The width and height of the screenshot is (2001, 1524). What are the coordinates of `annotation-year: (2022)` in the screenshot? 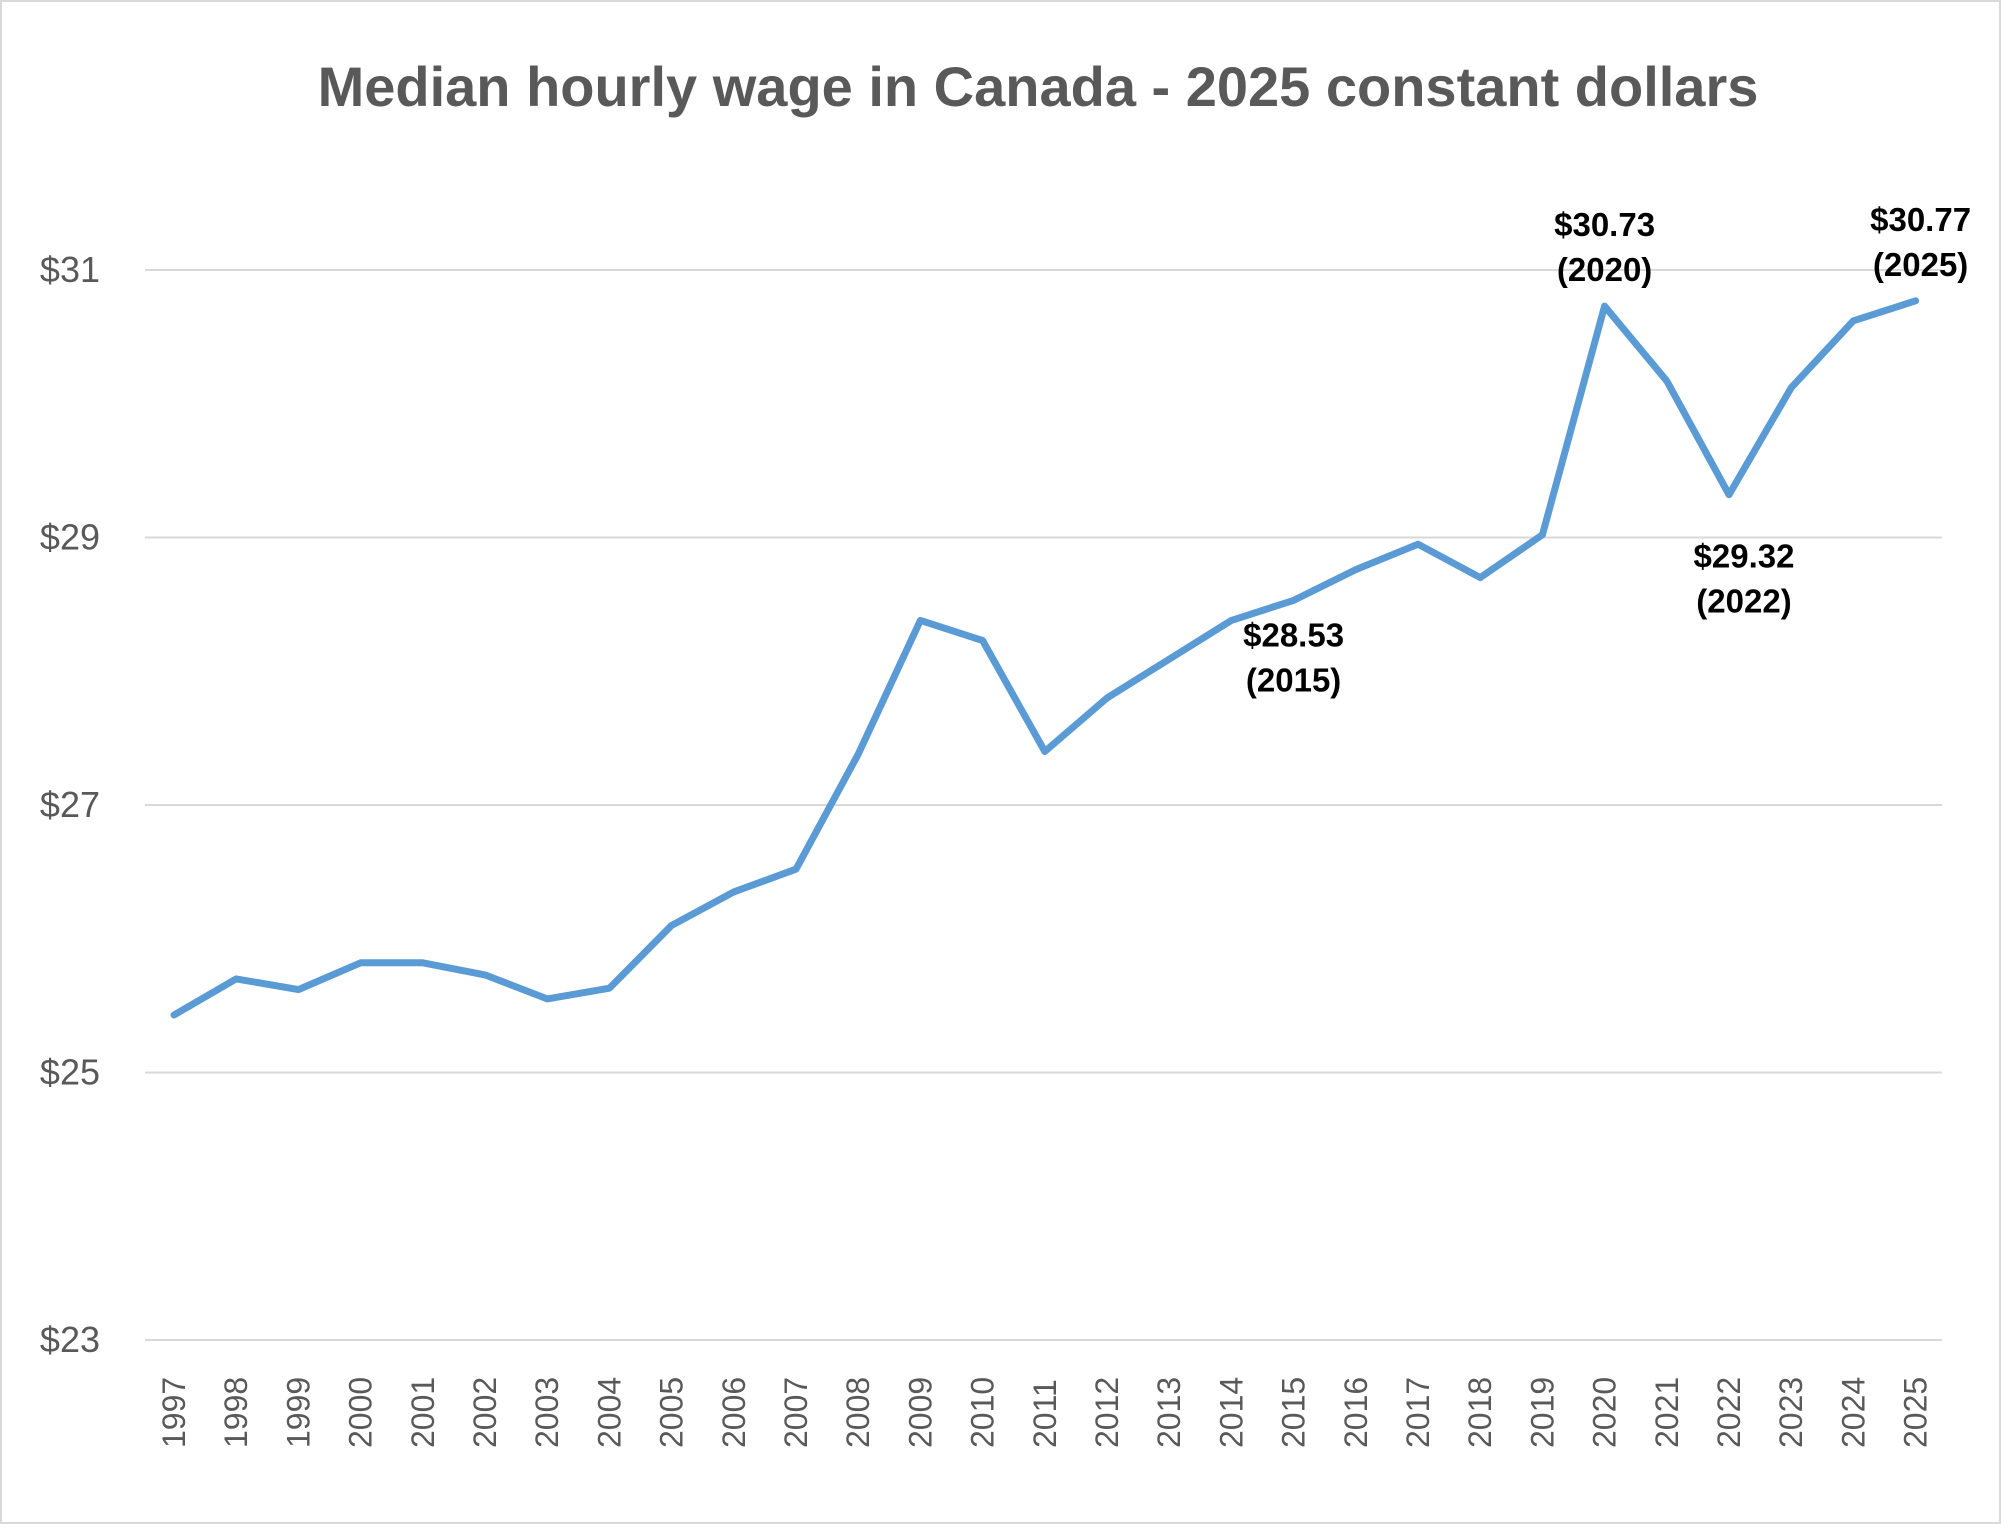 It's located at (1743, 601).